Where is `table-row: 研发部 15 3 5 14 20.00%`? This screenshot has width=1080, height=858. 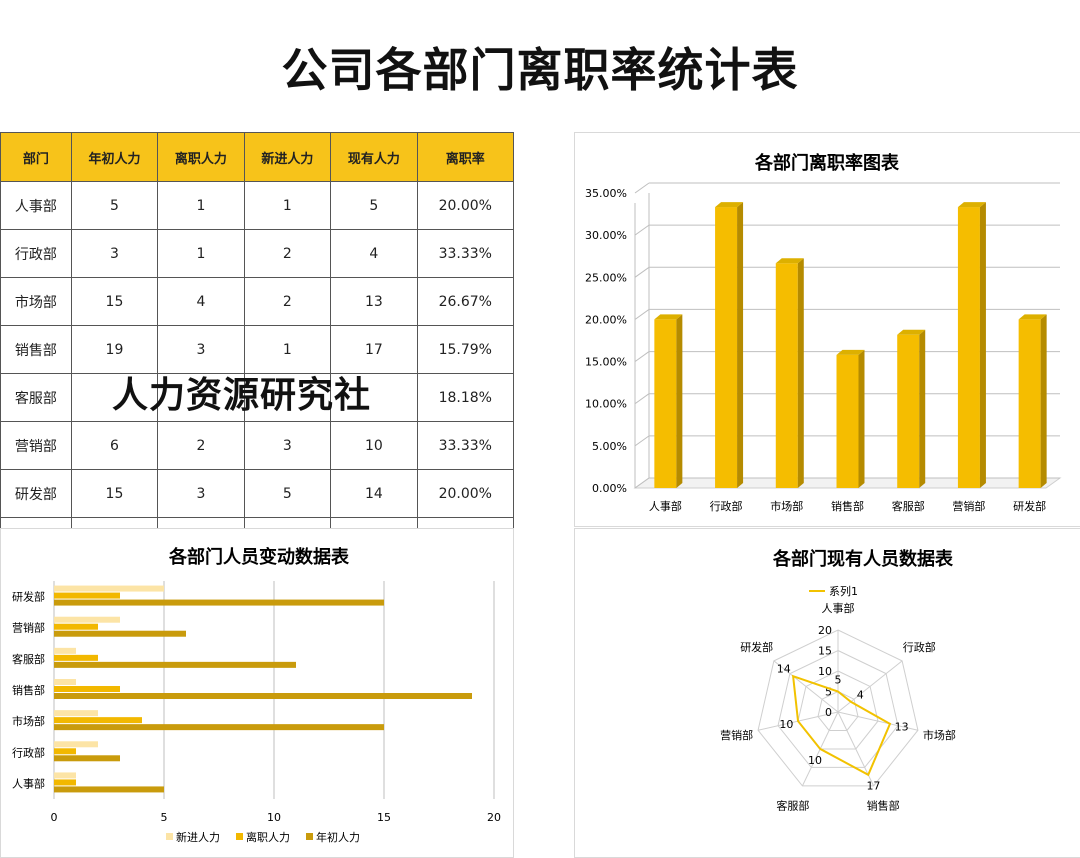 table-row: 研发部 15 3 5 14 20.00% is located at coordinates (257, 493).